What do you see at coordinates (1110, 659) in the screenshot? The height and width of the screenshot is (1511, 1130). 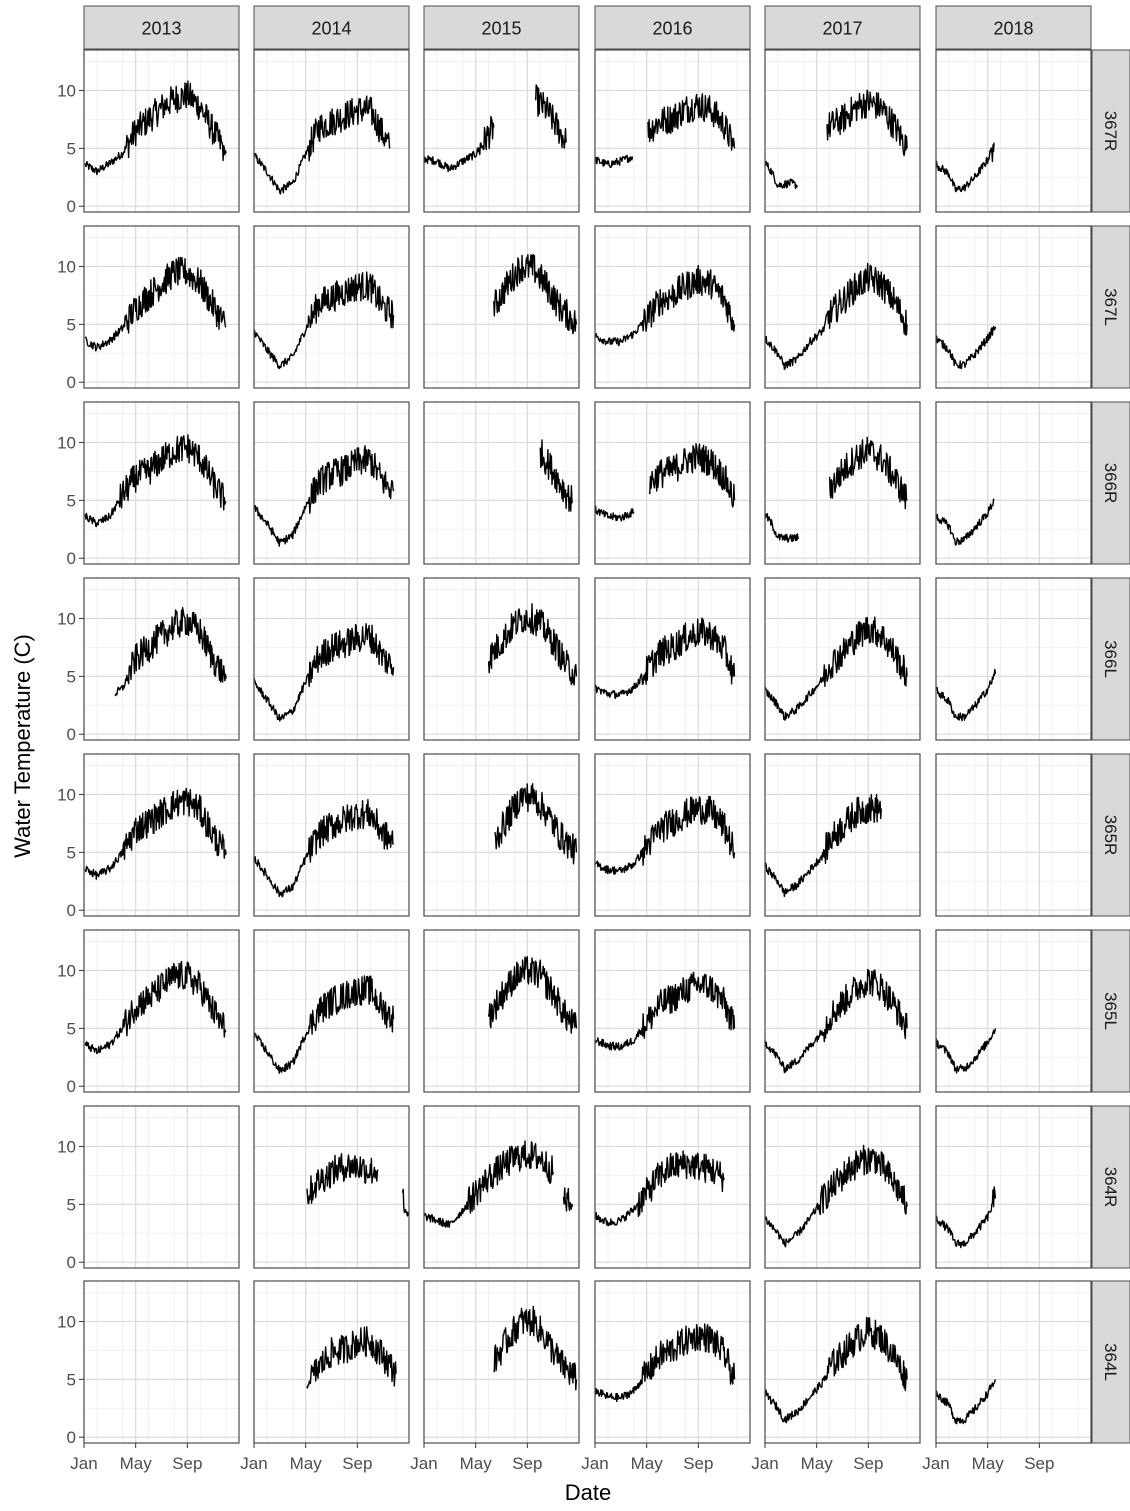 I see `row-strip-366L: 366L` at bounding box center [1110, 659].